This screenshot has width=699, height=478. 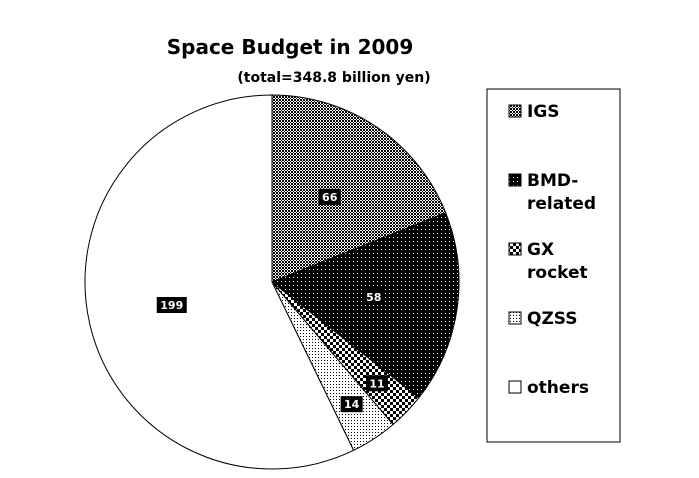 I want to click on data-label-text: 66, so click(x=330, y=197).